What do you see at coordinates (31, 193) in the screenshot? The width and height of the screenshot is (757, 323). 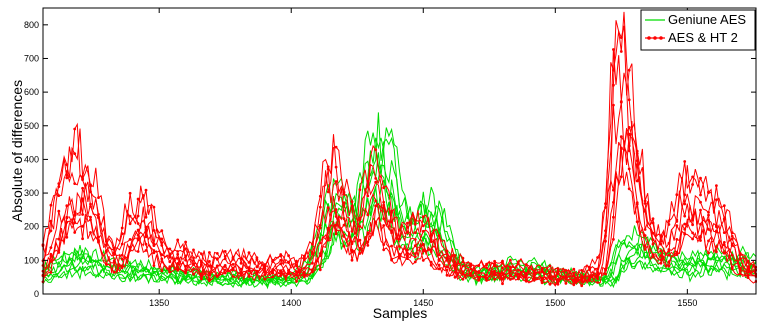 I see `y-tick-label: 300` at bounding box center [31, 193].